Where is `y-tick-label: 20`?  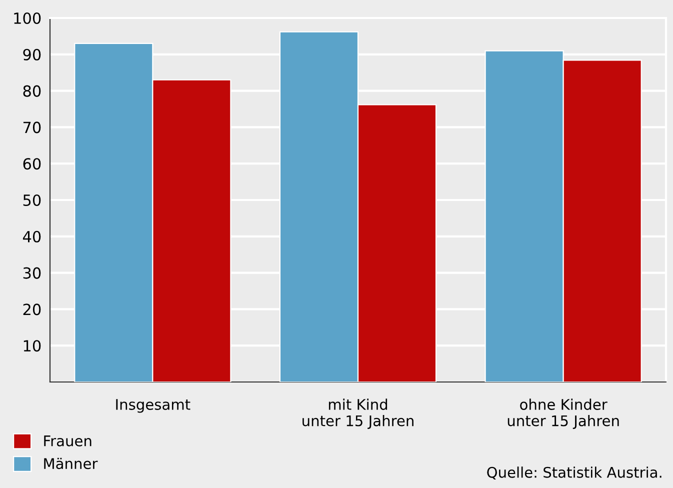 y-tick-label: 20 is located at coordinates (32, 310).